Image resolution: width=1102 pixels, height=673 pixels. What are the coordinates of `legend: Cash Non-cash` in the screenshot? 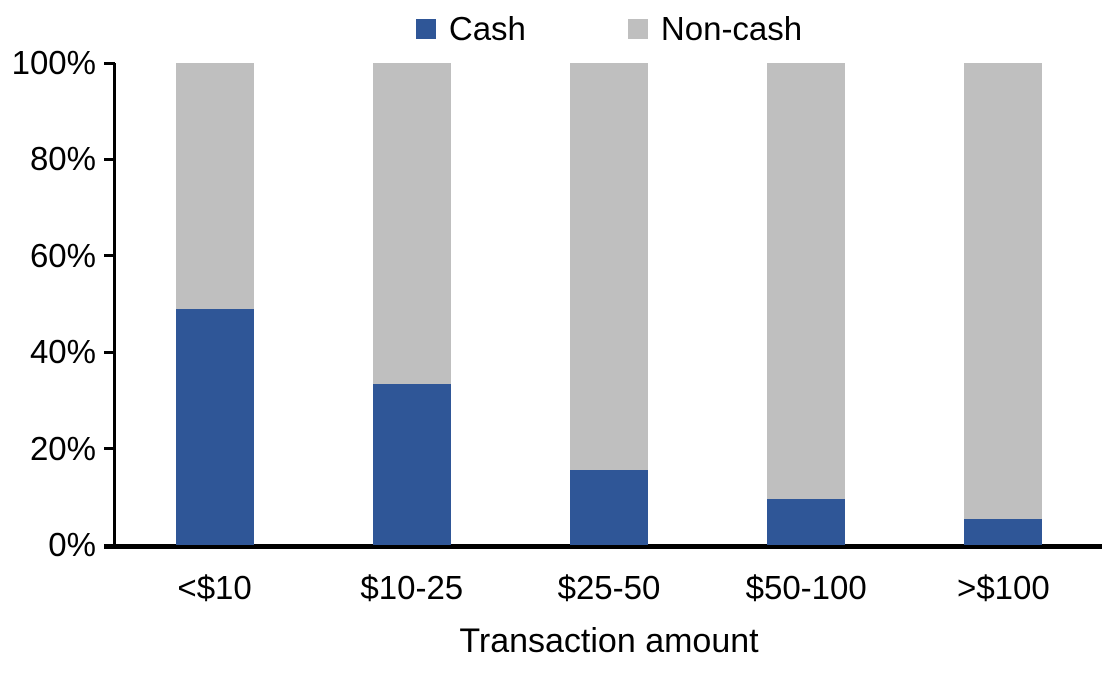 It's located at (609, 29).